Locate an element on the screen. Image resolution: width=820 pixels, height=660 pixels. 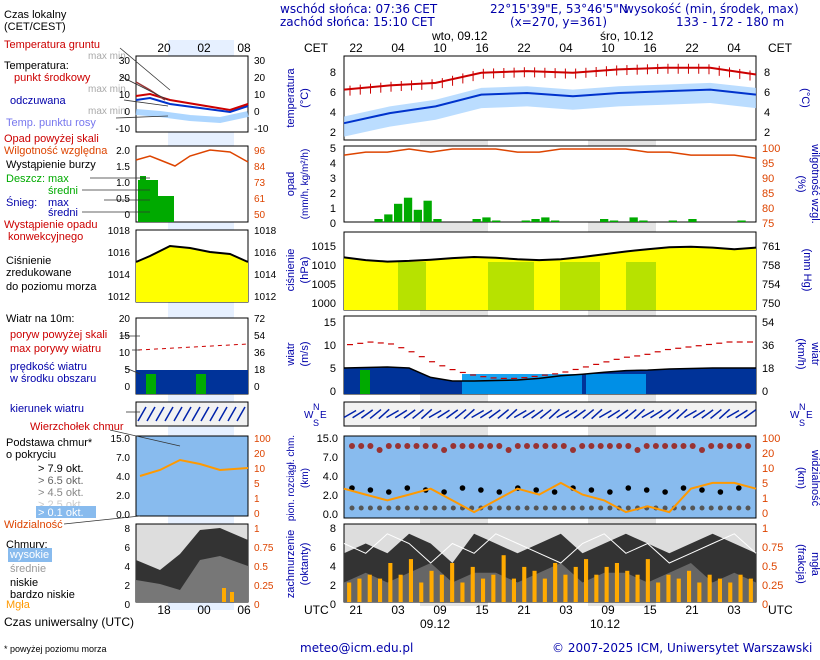
precip-tick: 0 is located at coordinates (333, 224).